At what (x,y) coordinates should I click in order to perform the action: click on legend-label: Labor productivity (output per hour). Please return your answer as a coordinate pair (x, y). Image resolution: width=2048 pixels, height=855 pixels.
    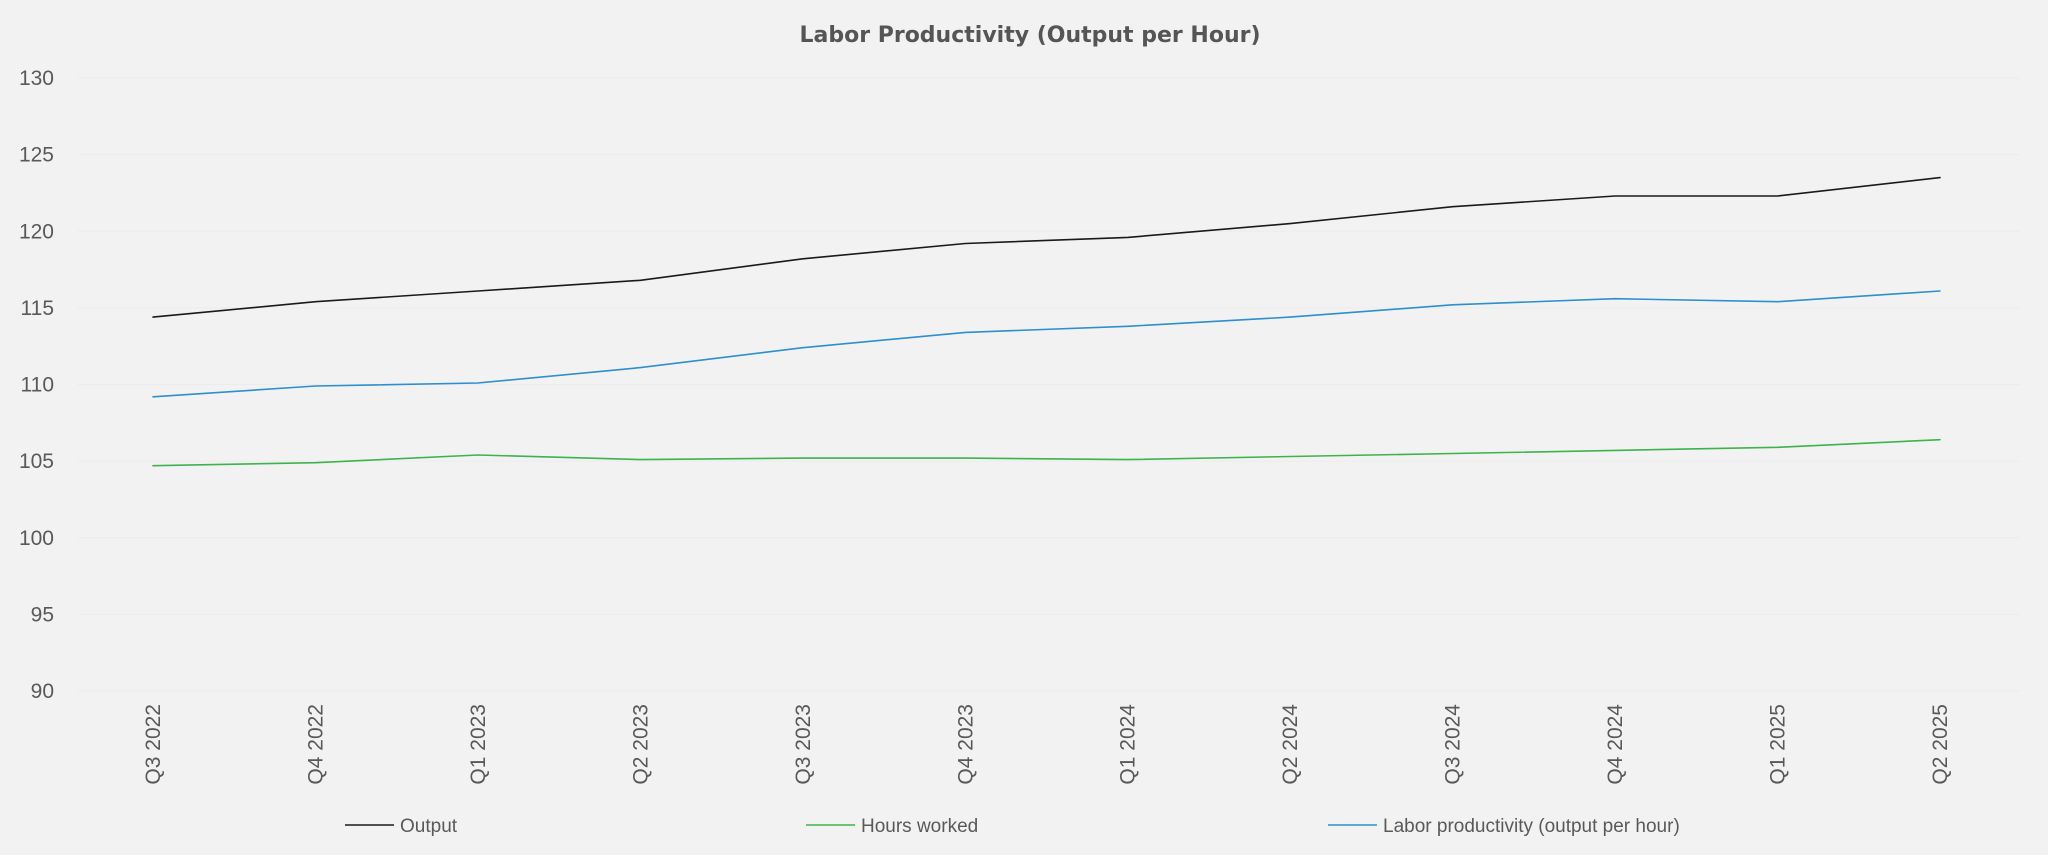
    Looking at the image, I should click on (1531, 826).